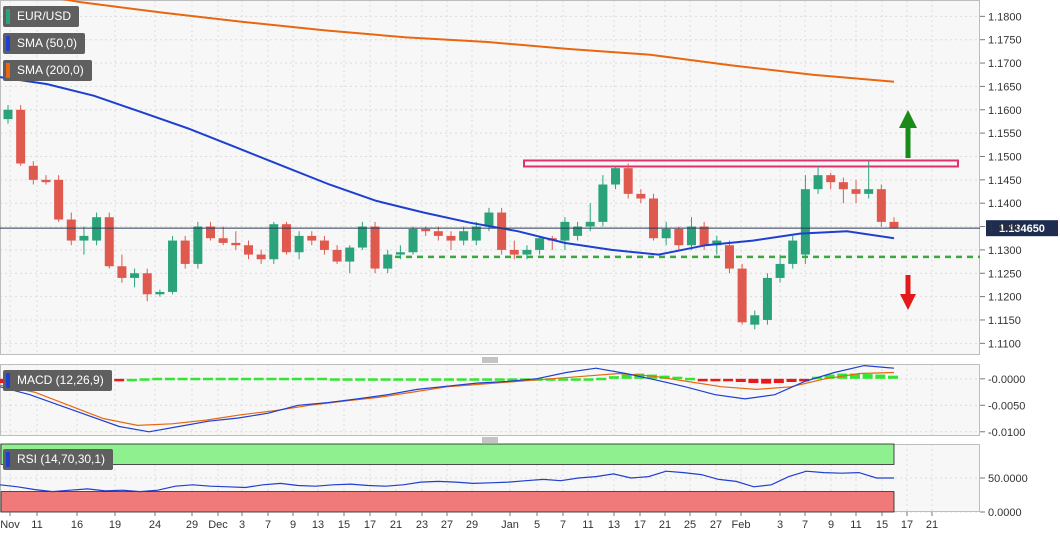 The width and height of the screenshot is (1060, 537). What do you see at coordinates (155, 525) in the screenshot?
I see `x-tick-label: 24` at bounding box center [155, 525].